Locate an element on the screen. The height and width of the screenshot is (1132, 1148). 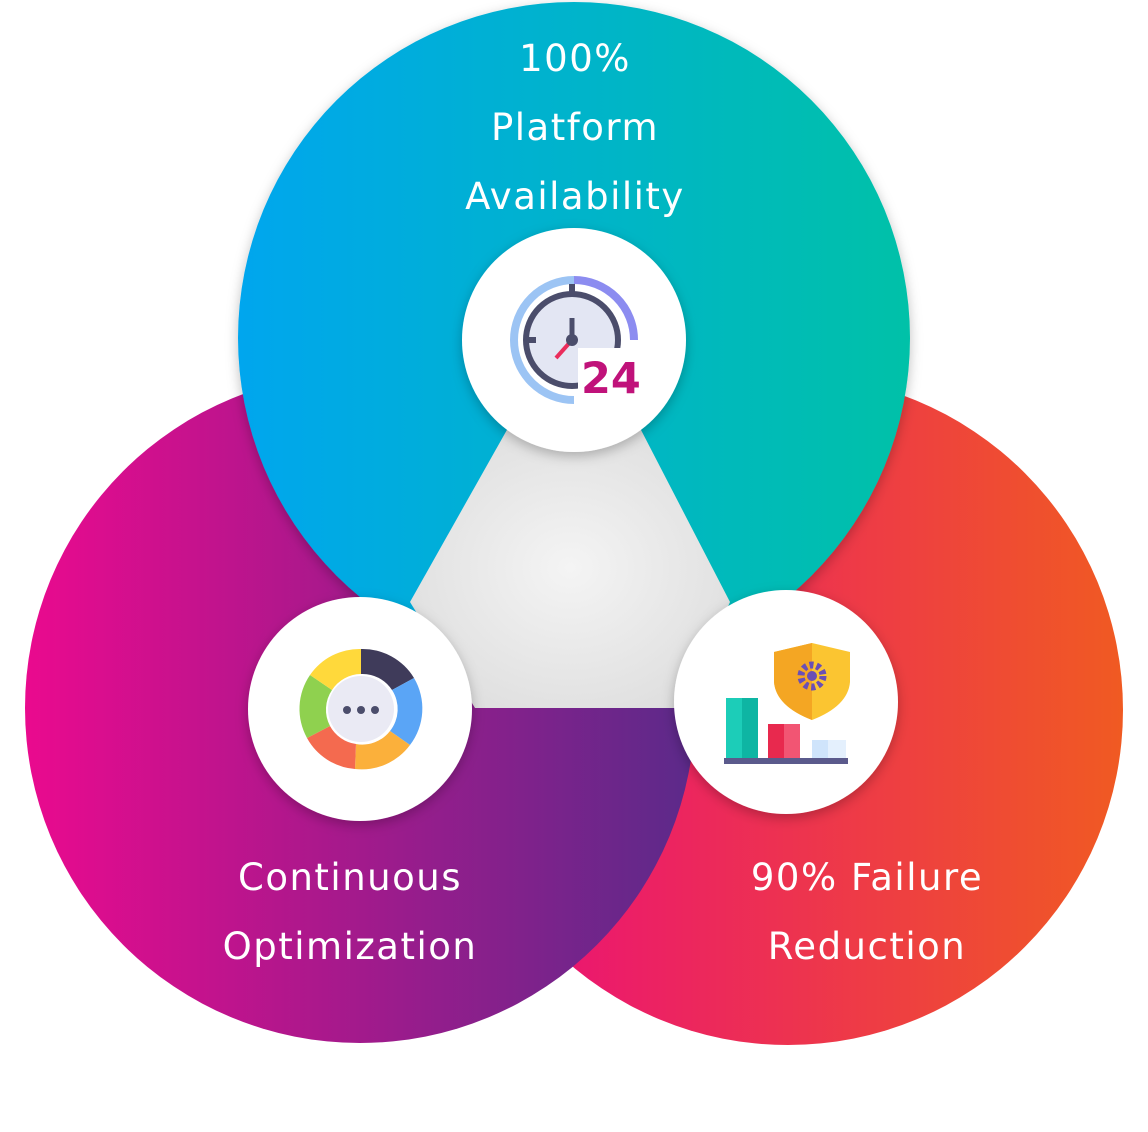
label-line: Optimization is located at coordinates (350, 946).